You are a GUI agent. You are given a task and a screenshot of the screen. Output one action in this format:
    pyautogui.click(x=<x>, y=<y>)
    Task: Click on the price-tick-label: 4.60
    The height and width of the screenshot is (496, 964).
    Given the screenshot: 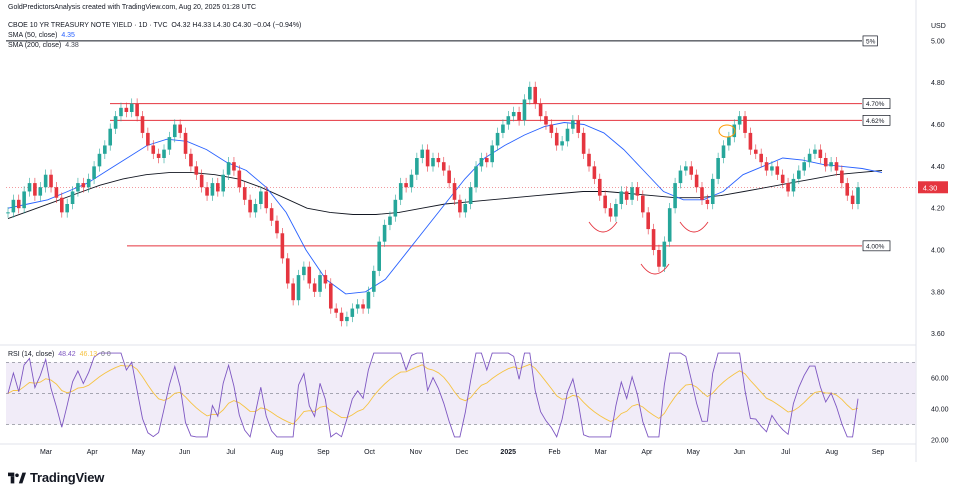 What is the action you would take?
    pyautogui.click(x=938, y=125)
    